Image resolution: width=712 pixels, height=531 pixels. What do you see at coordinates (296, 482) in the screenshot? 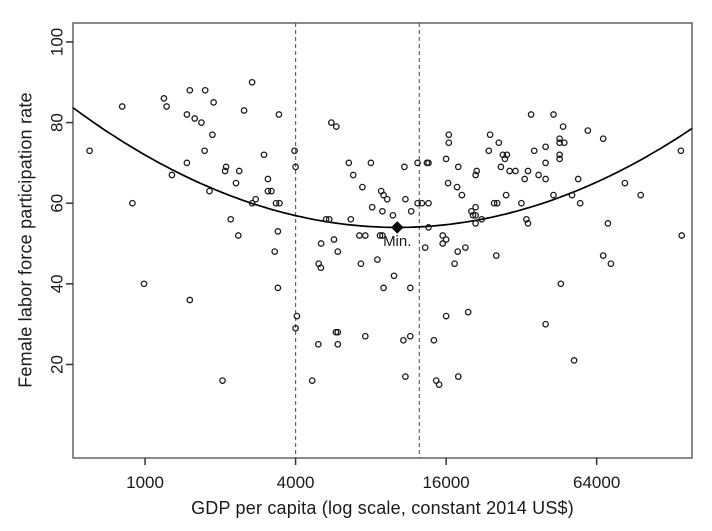
I see `x-tick-label: 4000` at bounding box center [296, 482].